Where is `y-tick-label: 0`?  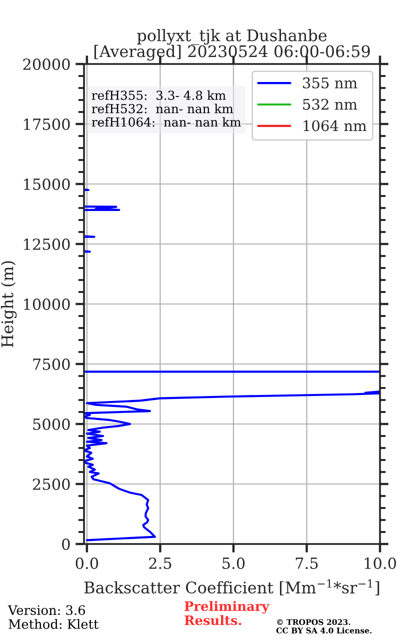
y-tick-label: 0 is located at coordinates (66, 544).